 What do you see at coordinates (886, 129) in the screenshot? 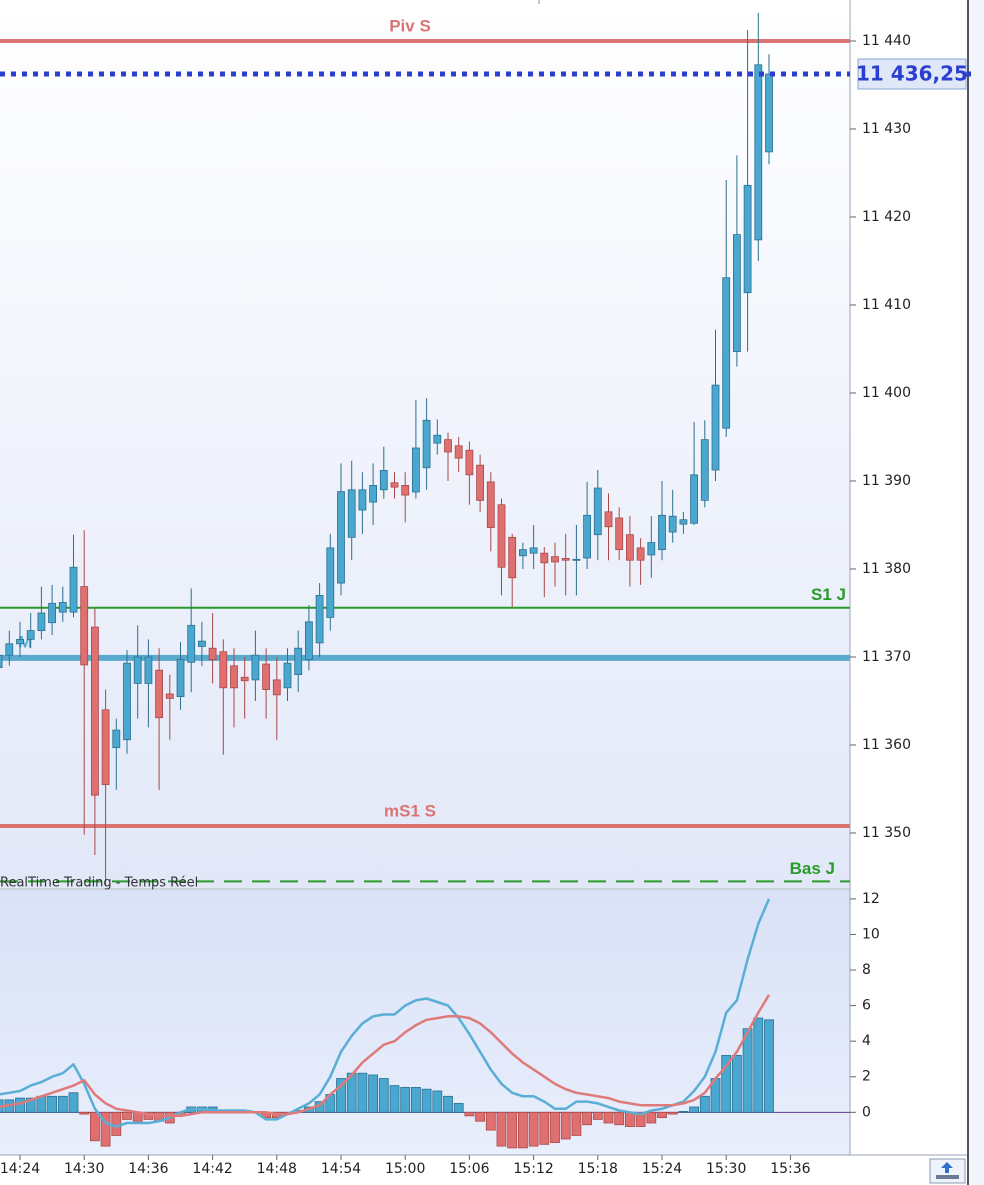
I see `y-tick-label: 11 430` at bounding box center [886, 129].